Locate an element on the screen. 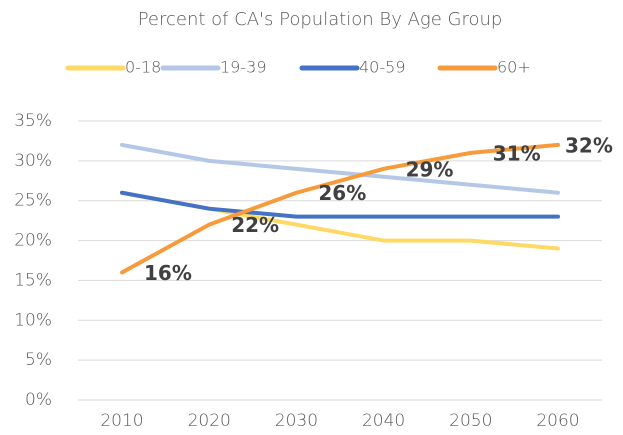  x-tick-label: 2030 is located at coordinates (296, 421).